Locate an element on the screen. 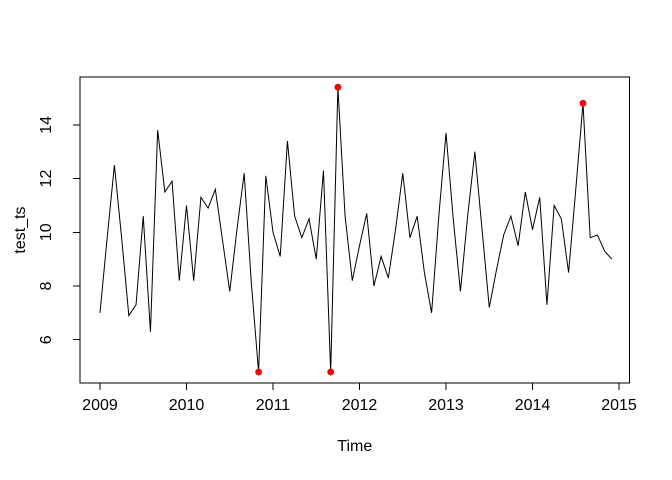  x-axis-title: Time is located at coordinates (355, 446).